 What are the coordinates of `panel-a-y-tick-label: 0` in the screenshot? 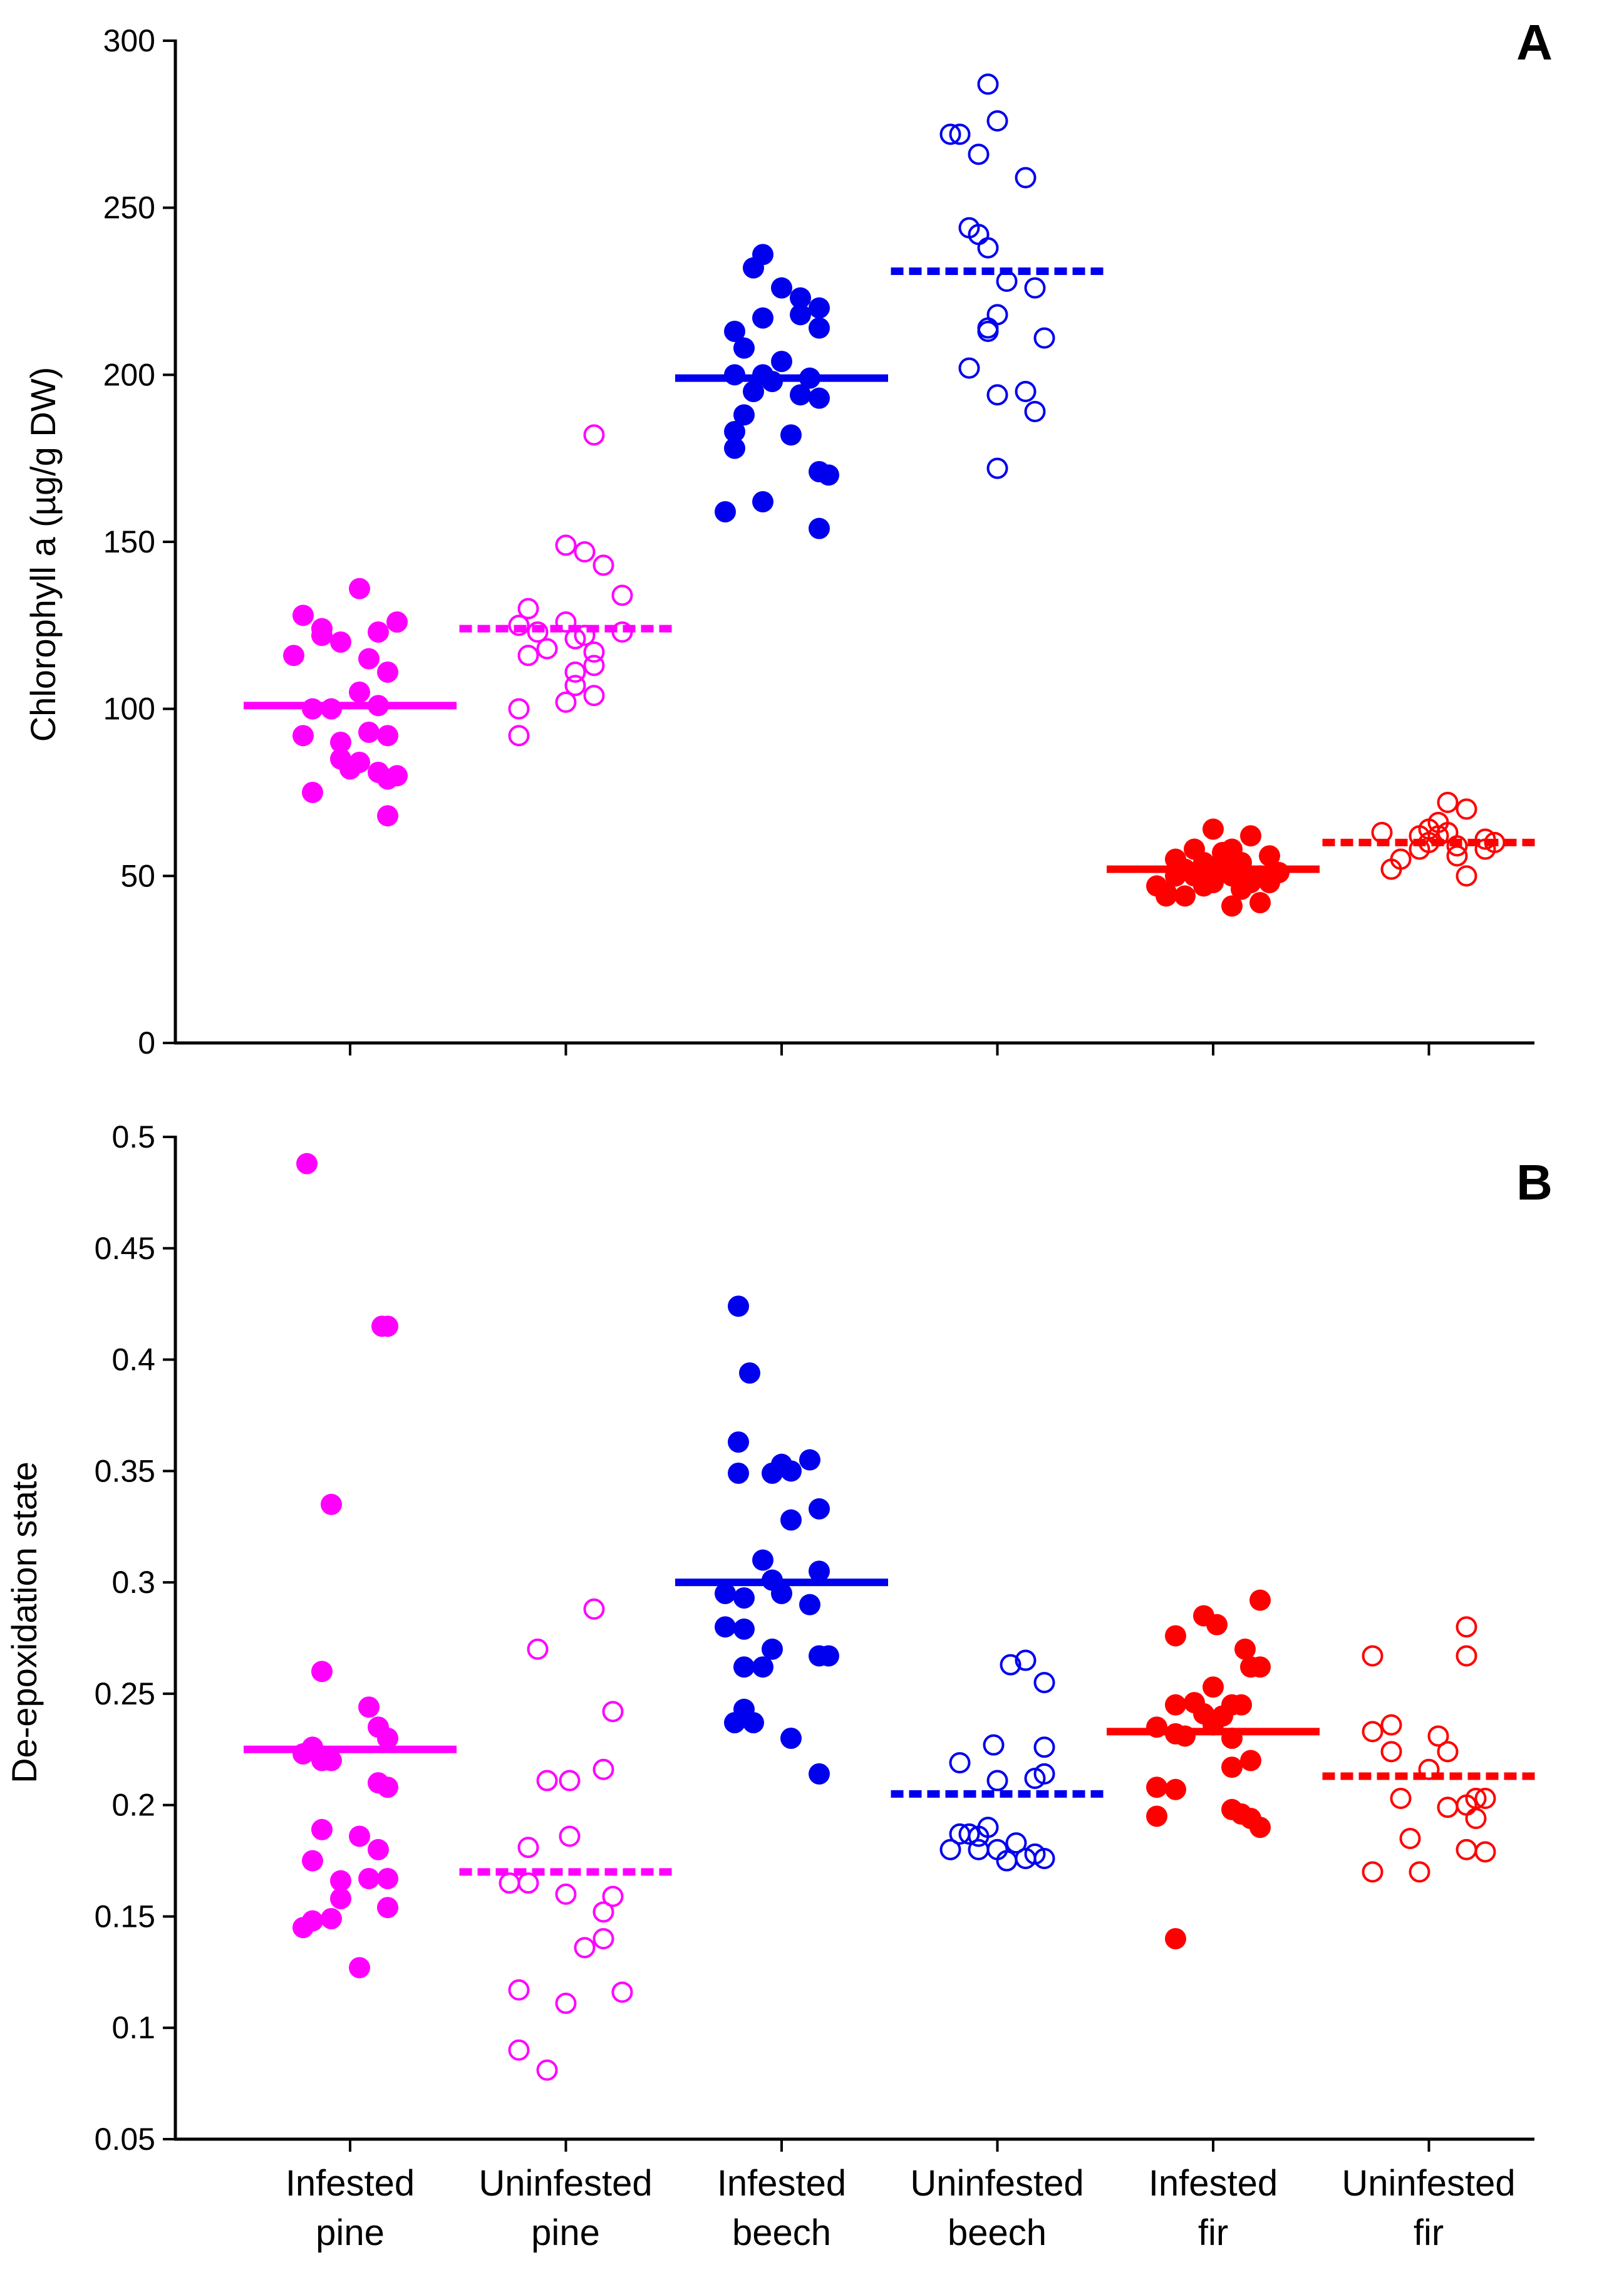 It's located at (146, 1043).